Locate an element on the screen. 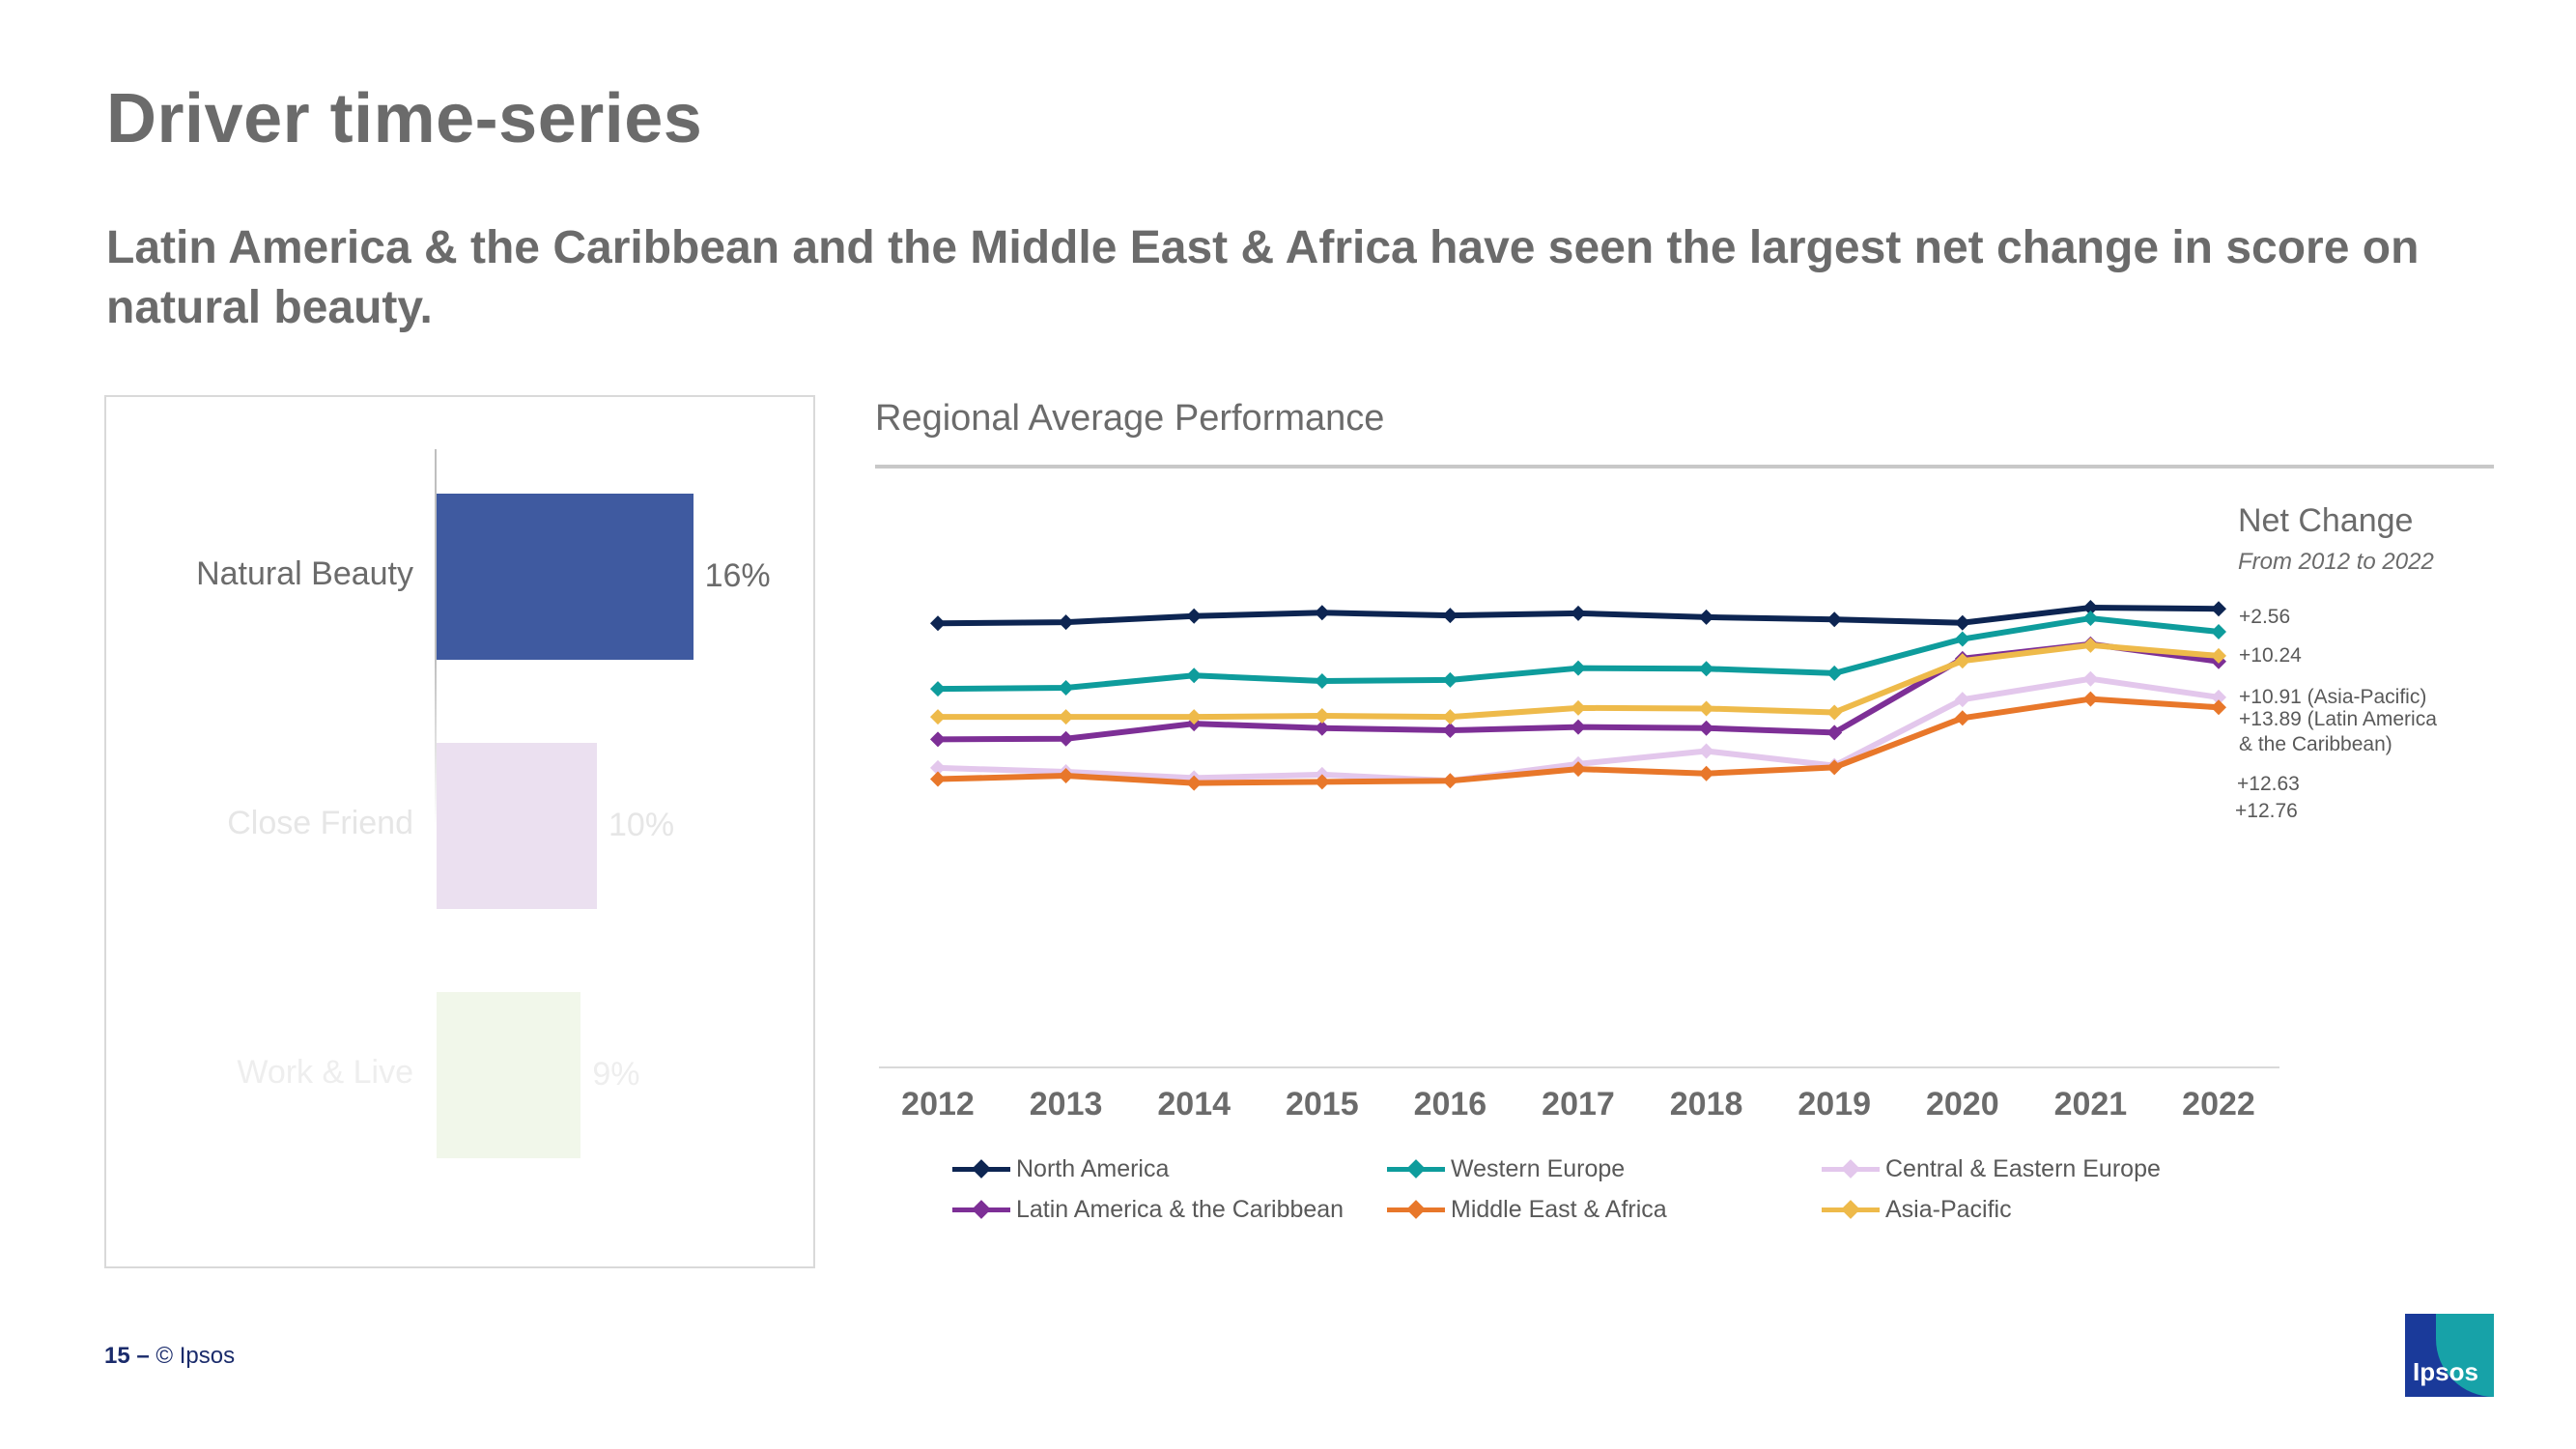 The width and height of the screenshot is (2576, 1449). net-change-label: +13.89 (Latin America is located at coordinates (2338, 719).